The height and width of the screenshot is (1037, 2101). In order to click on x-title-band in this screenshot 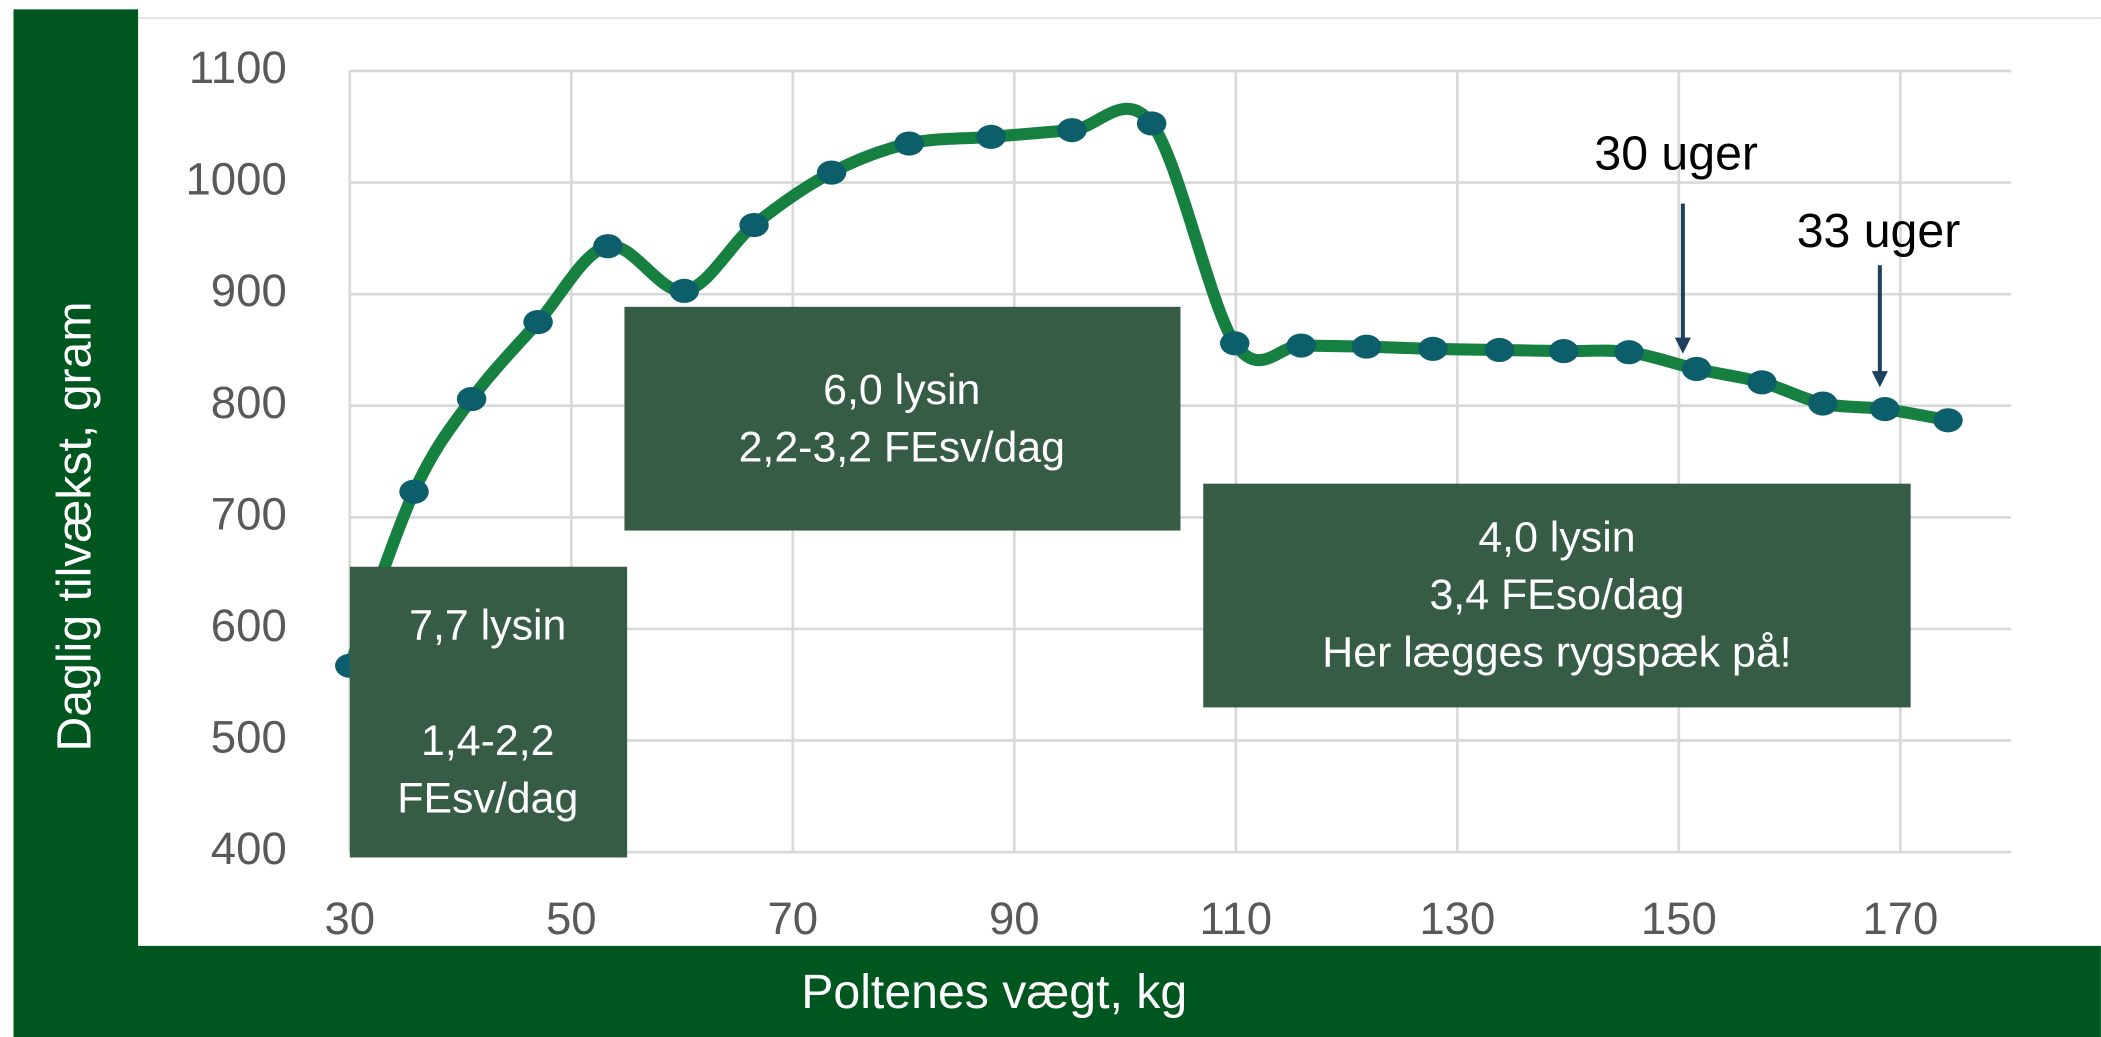, I will do `click(1057, 991)`.